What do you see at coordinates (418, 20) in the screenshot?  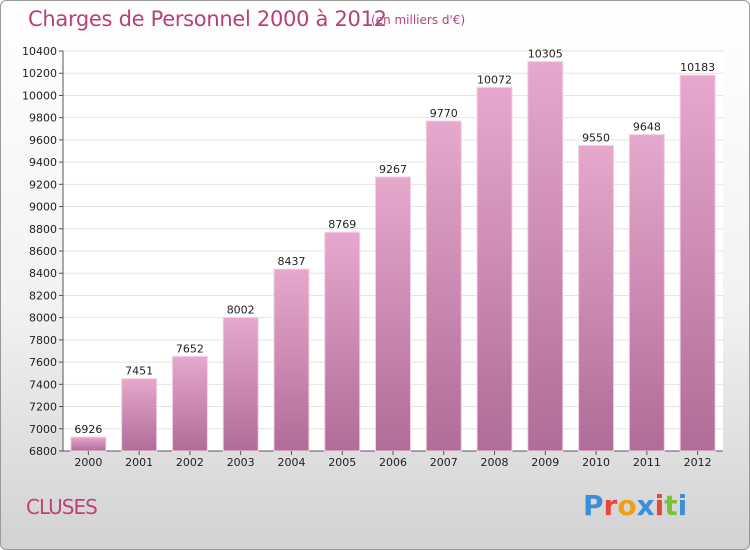 I see `chart-subtitle: (en milliers d'€)` at bounding box center [418, 20].